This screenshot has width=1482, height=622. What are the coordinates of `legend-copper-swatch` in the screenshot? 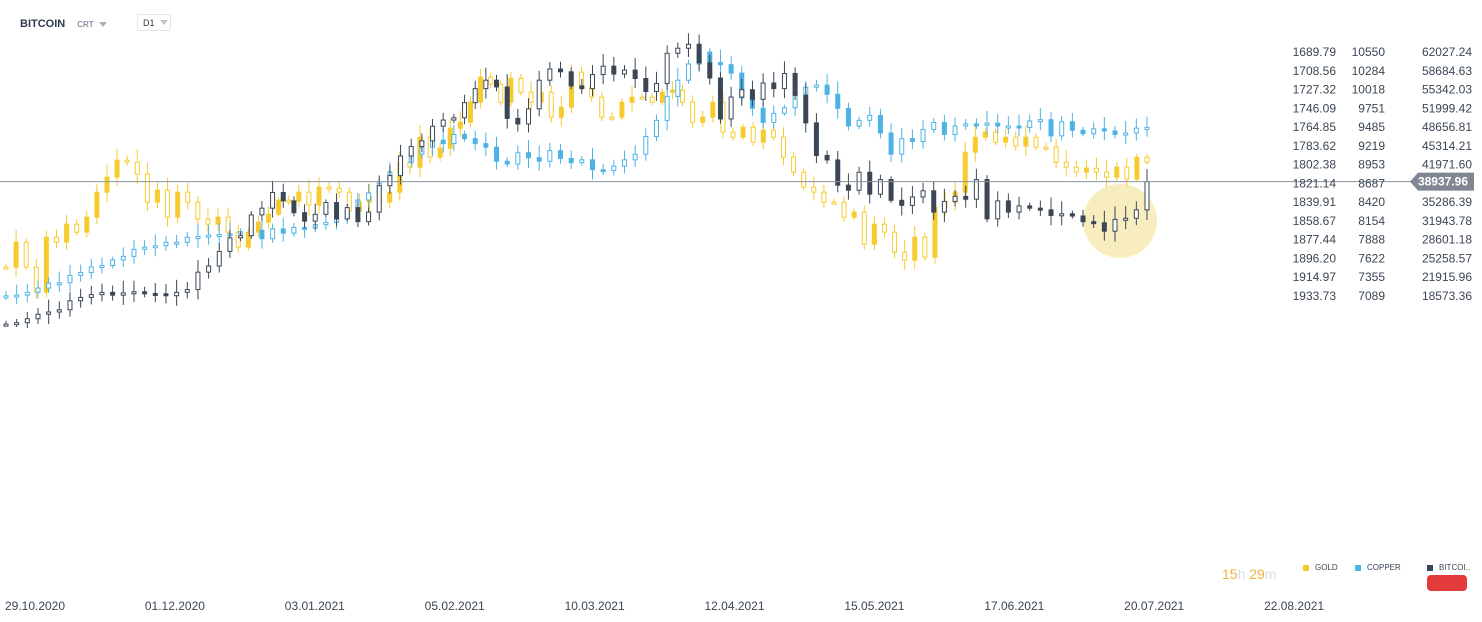 It's located at (1358, 567).